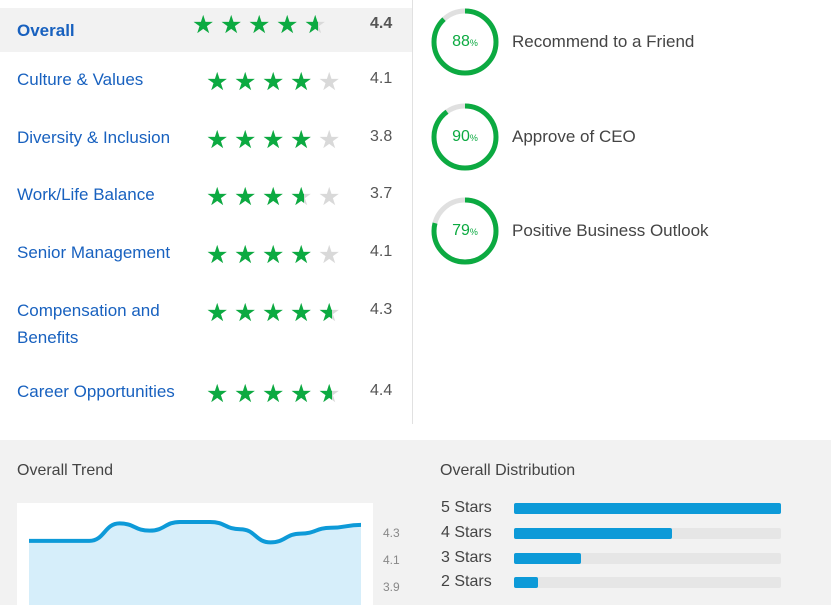 The image size is (831, 610). Describe the element at coordinates (94, 137) in the screenshot. I see `rating-label: Diversity & Inclusion` at that location.